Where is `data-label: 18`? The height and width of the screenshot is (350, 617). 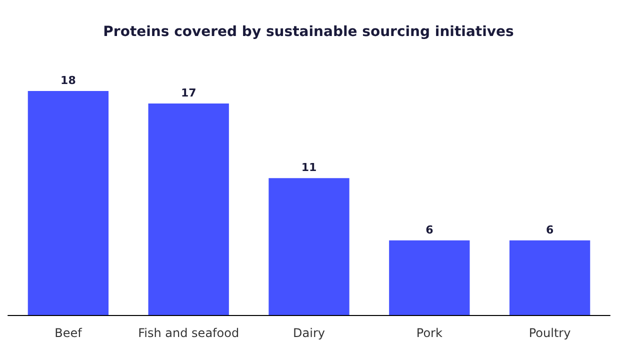
data-label: 18 is located at coordinates (68, 80).